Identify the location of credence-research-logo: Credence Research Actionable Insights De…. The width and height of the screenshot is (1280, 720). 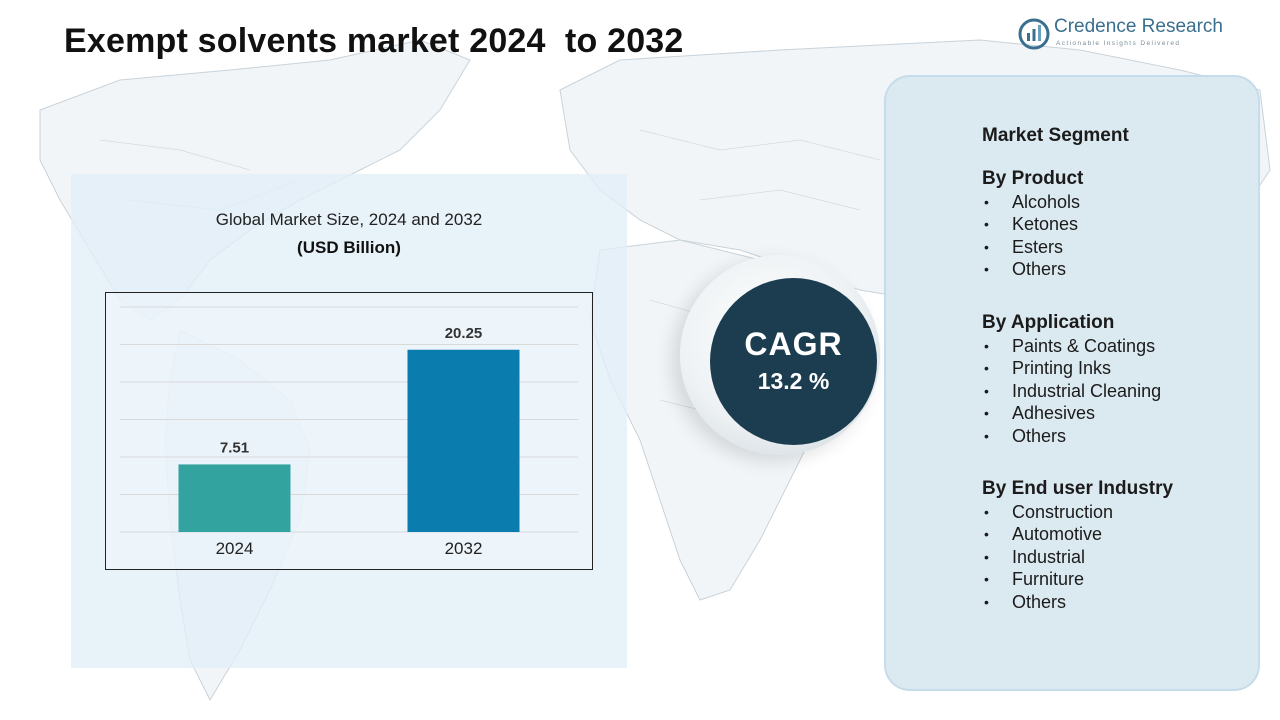
(1126, 34).